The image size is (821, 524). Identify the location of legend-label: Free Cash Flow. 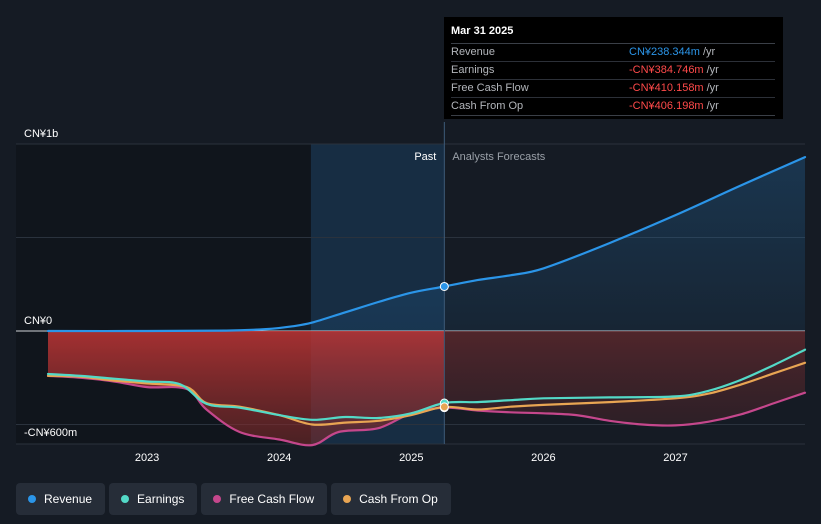
(272, 499).